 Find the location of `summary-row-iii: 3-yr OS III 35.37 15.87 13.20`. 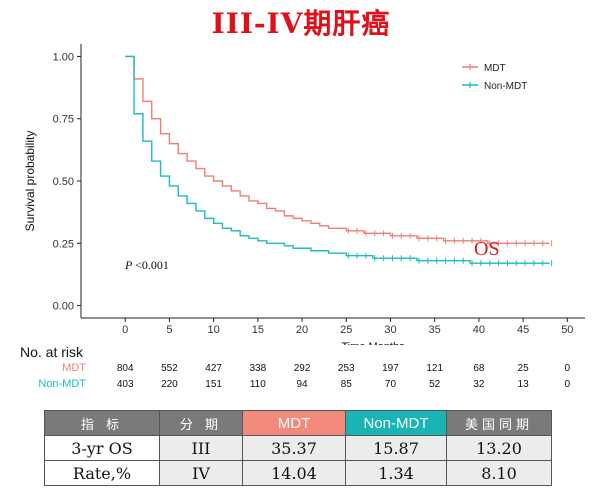

summary-row-iii: 3-yr OS III 35.37 15.87 13.20 is located at coordinates (298, 448).